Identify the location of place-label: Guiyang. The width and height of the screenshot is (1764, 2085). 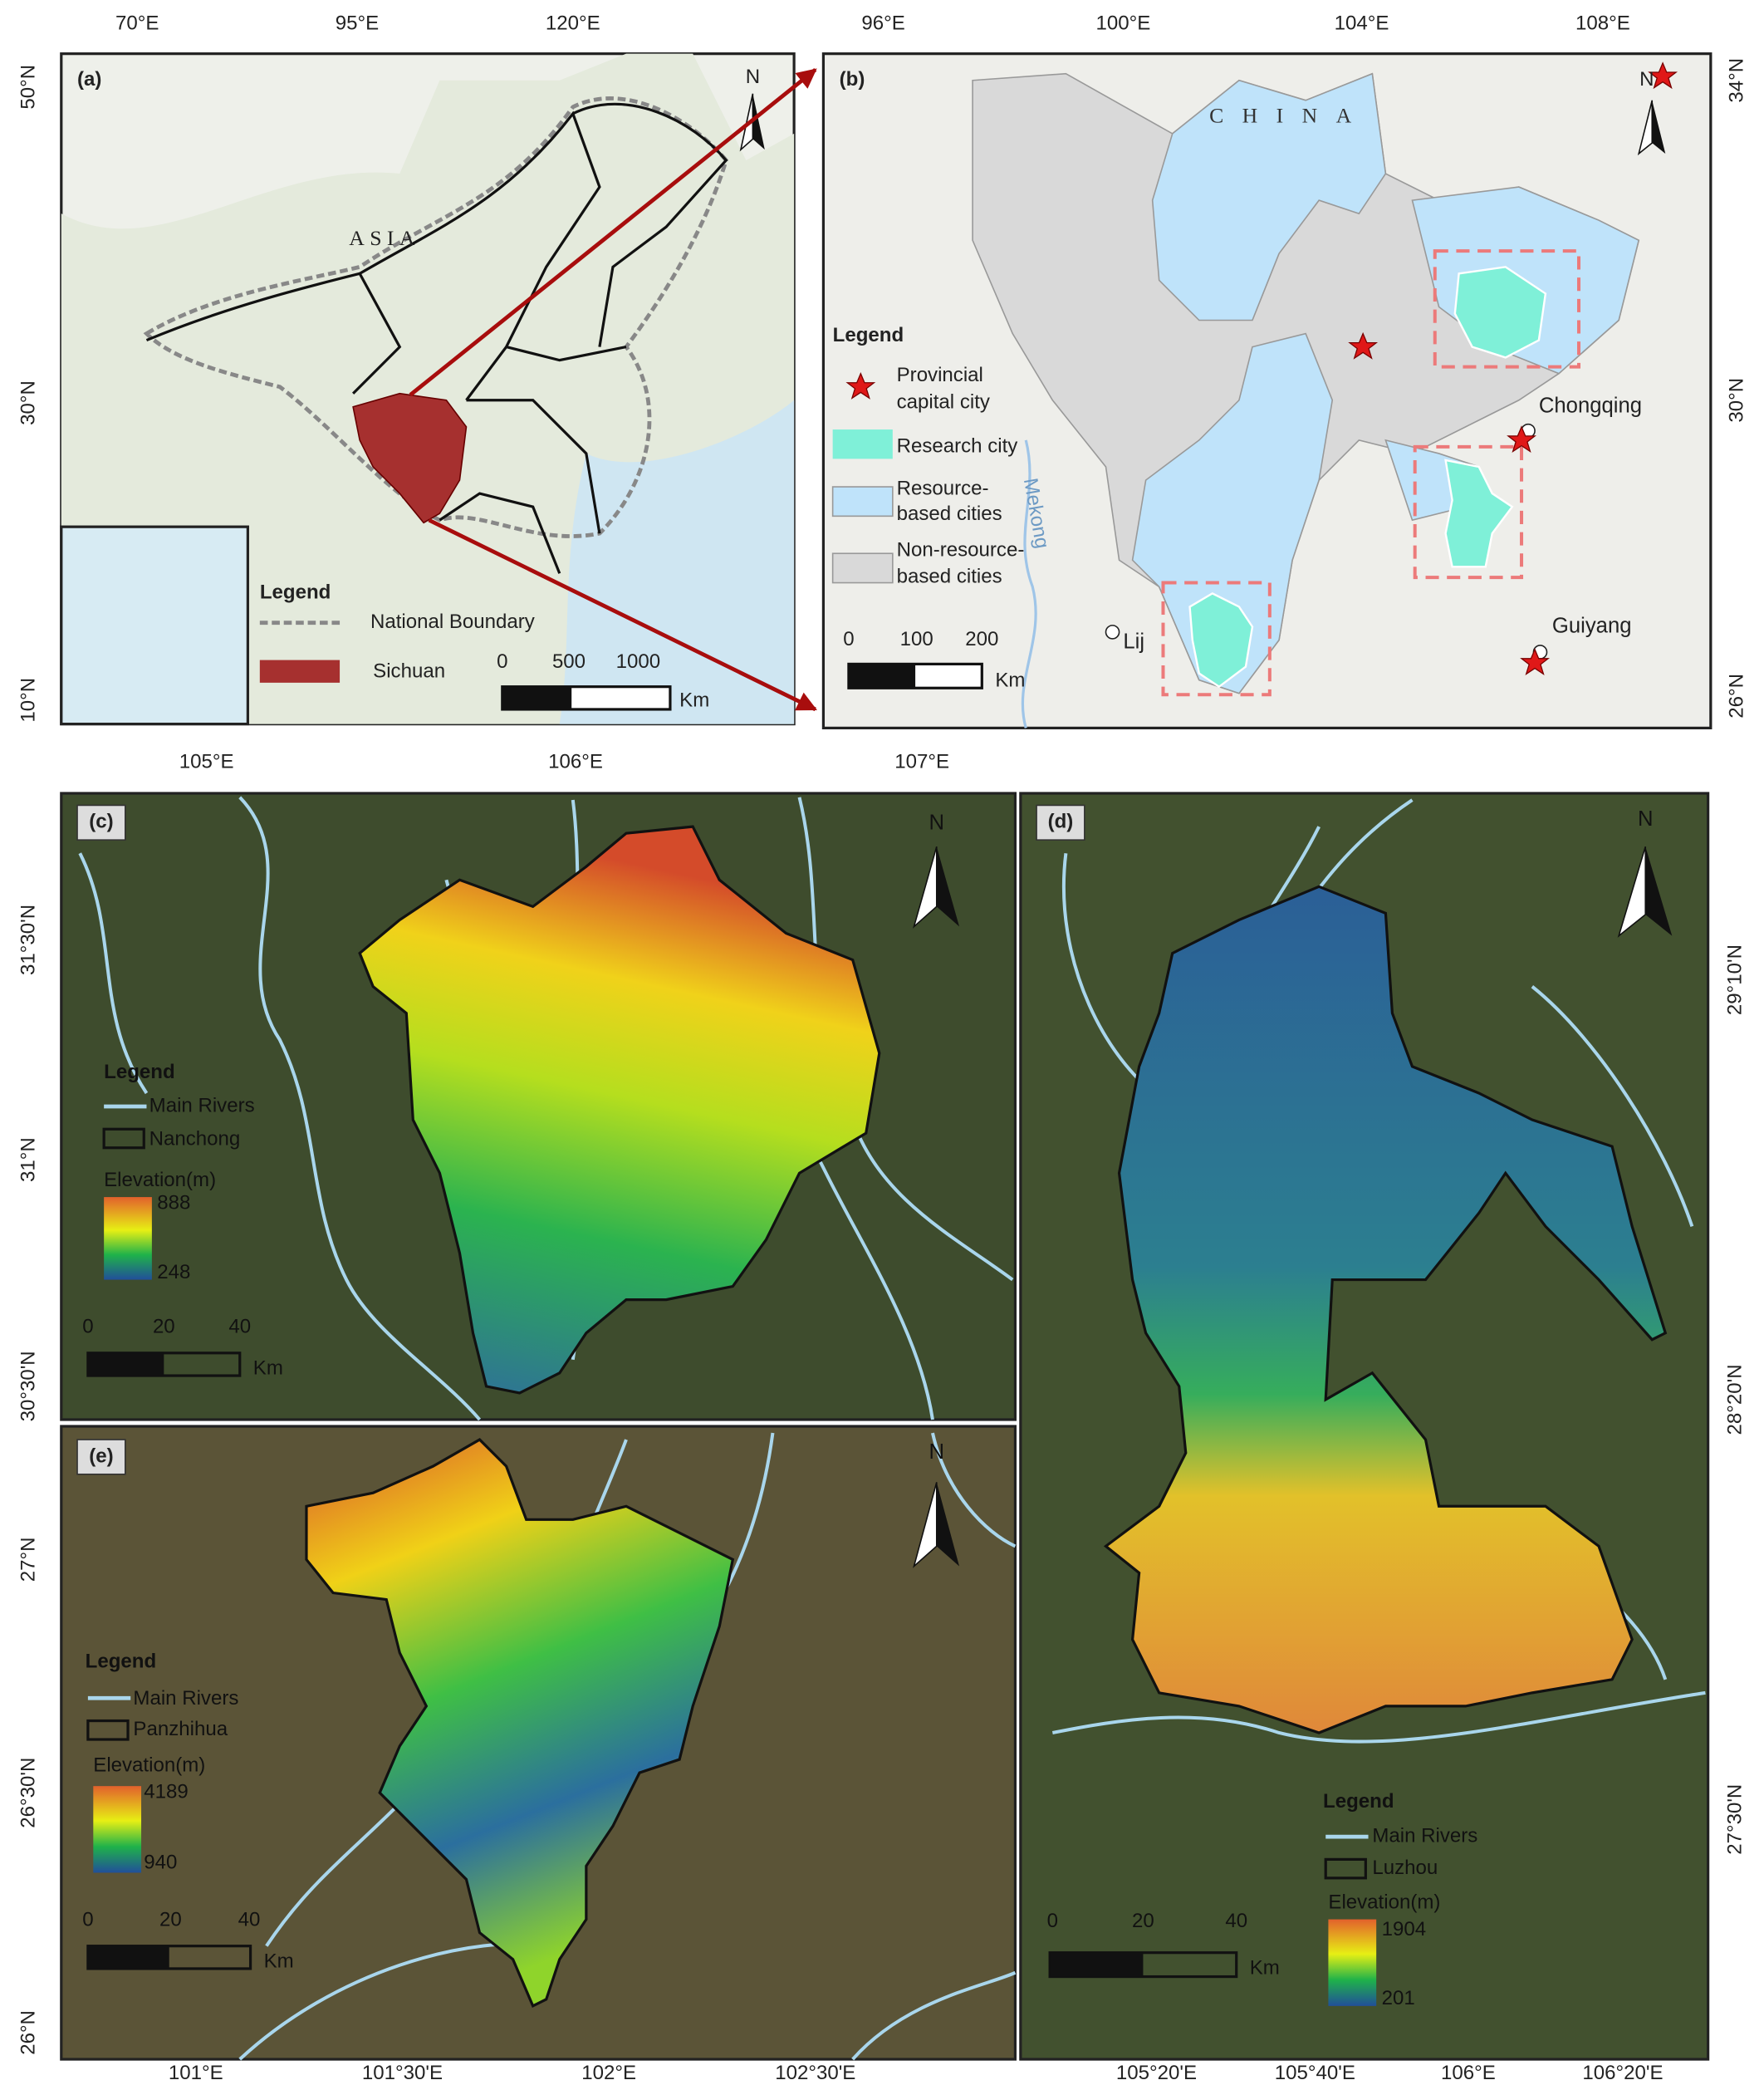
(1592, 625).